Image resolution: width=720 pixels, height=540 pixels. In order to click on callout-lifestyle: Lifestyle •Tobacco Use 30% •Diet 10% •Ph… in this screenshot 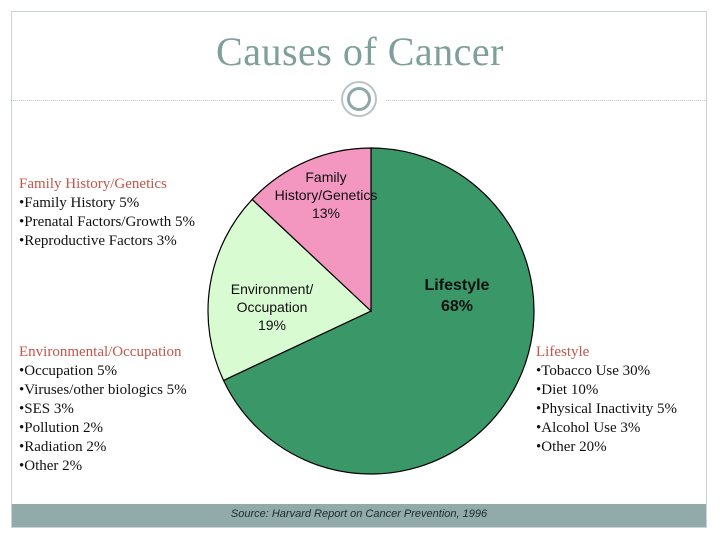, I will do `click(606, 400)`.